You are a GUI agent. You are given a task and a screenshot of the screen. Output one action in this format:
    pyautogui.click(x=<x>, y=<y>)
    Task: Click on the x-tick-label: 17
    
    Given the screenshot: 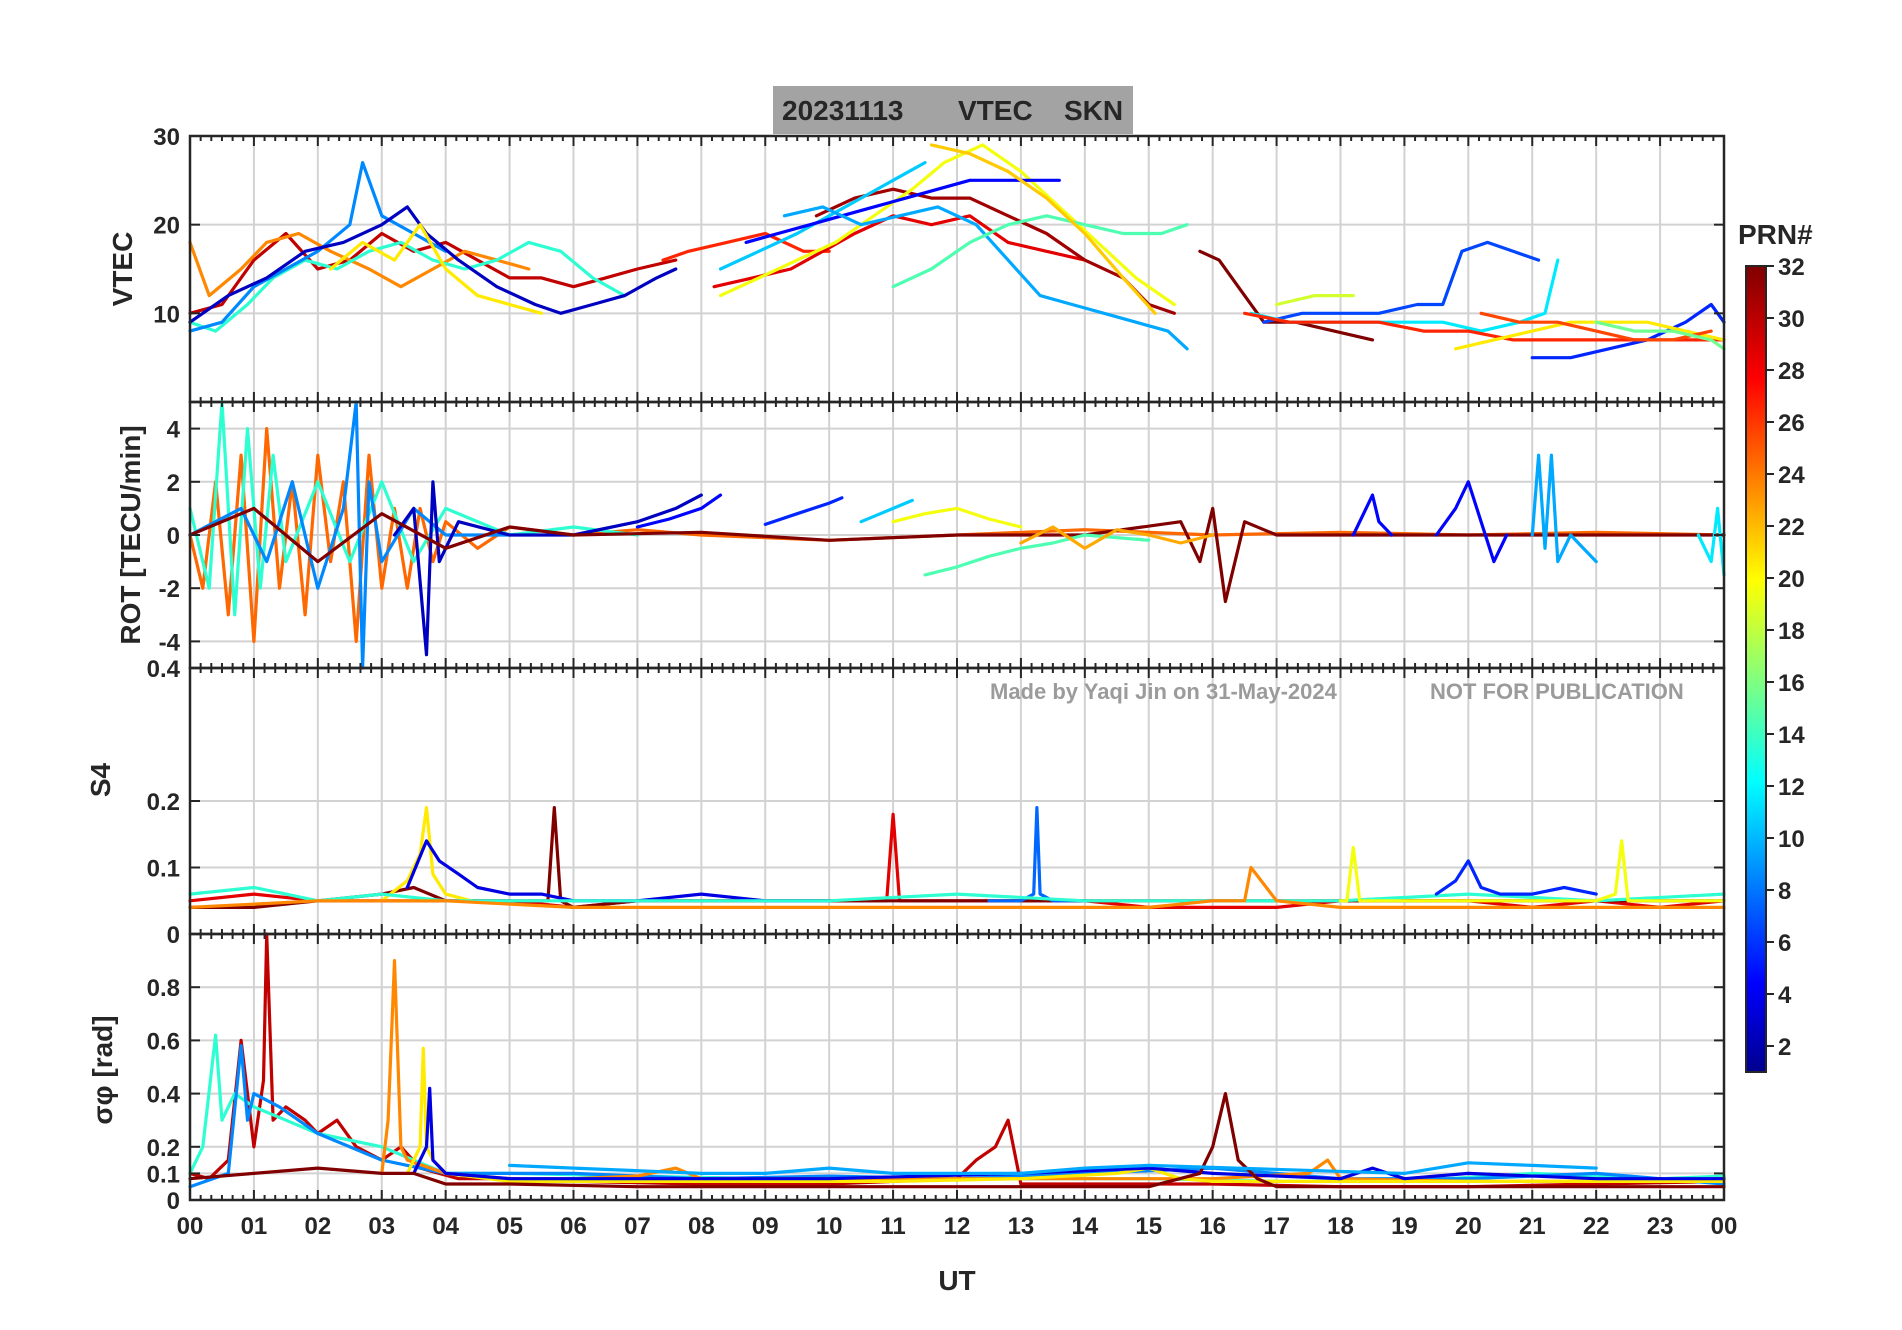 What is the action you would take?
    pyautogui.click(x=1276, y=1226)
    